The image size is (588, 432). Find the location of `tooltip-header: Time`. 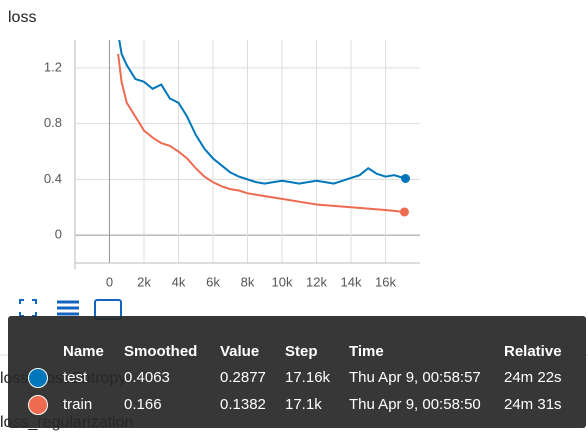

tooltip-header: Time is located at coordinates (366, 351).